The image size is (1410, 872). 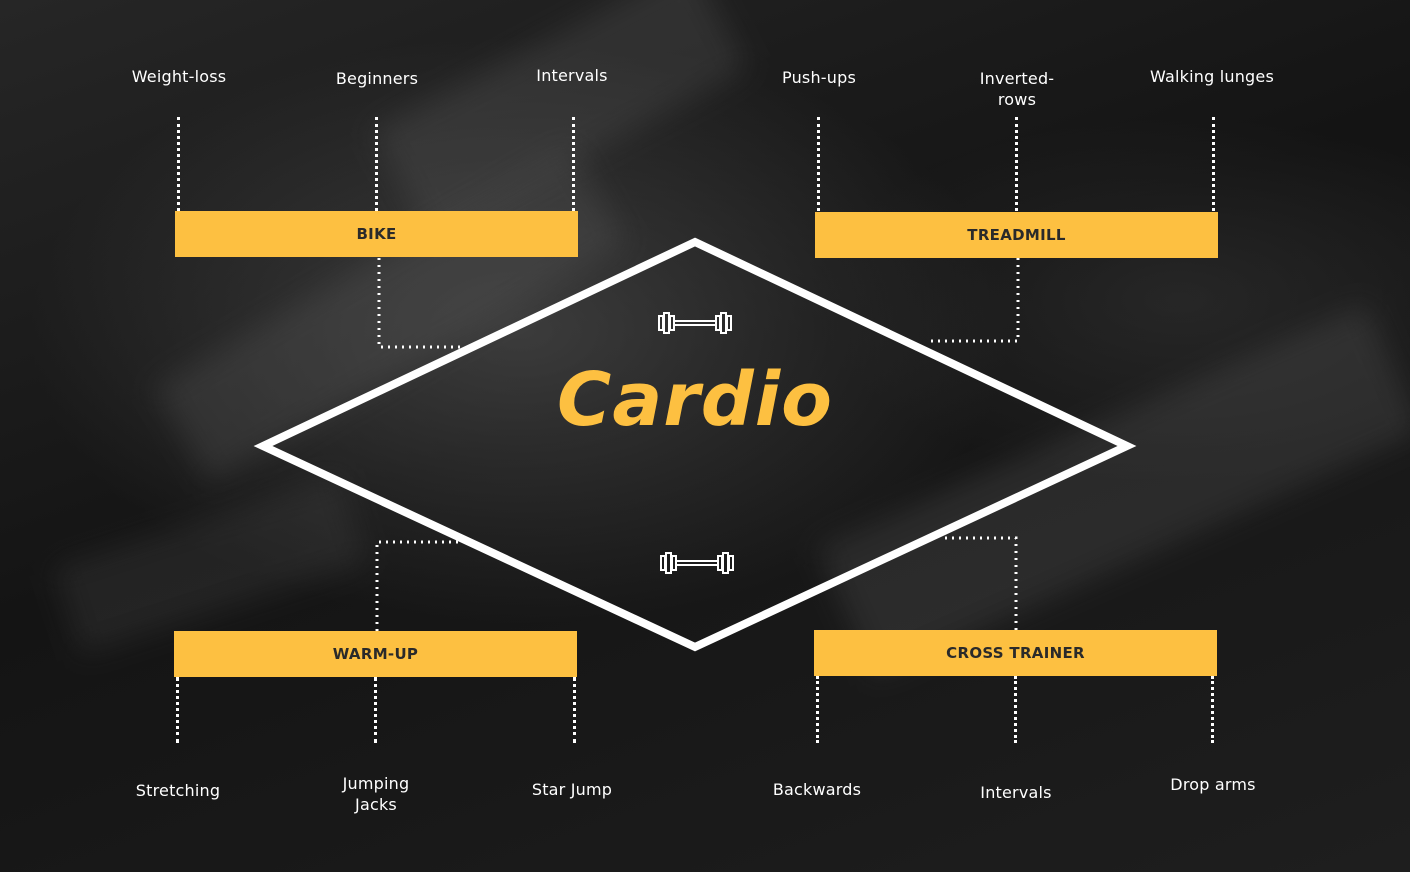 What do you see at coordinates (376, 234) in the screenshot?
I see `bike-category-bar: BIKE` at bounding box center [376, 234].